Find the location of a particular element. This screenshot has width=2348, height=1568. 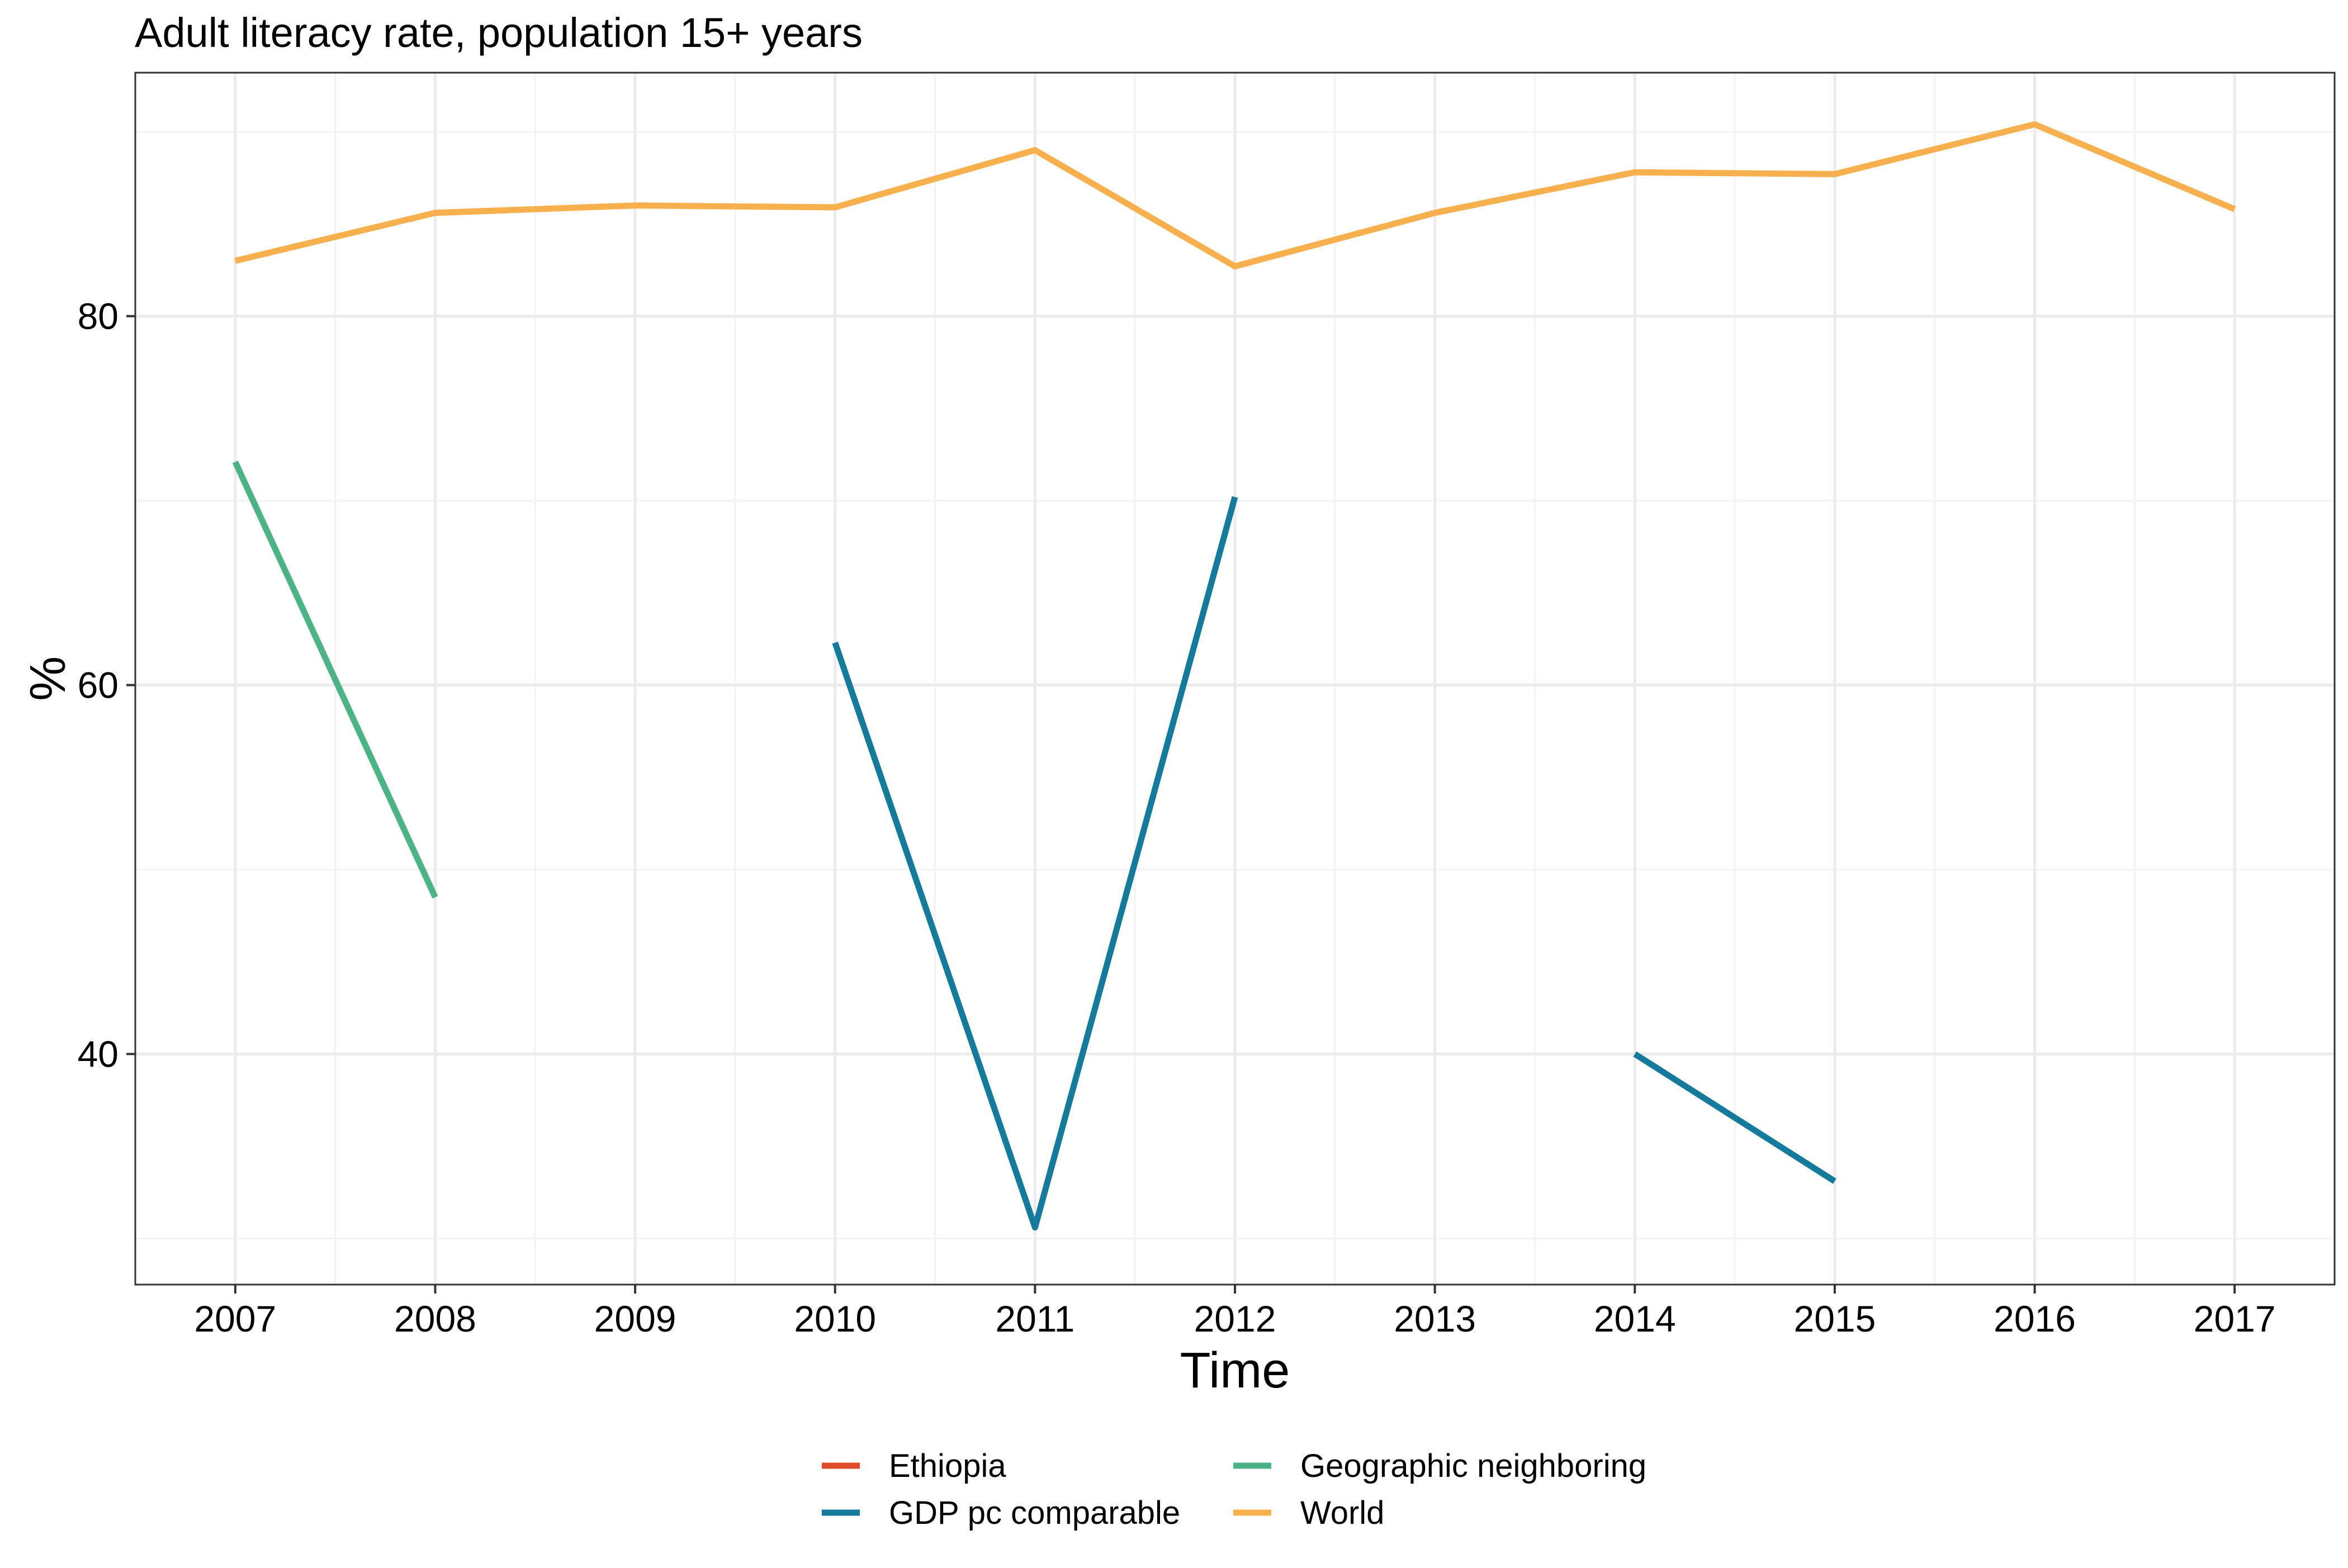

x-axis-title: Time is located at coordinates (1235, 1371).